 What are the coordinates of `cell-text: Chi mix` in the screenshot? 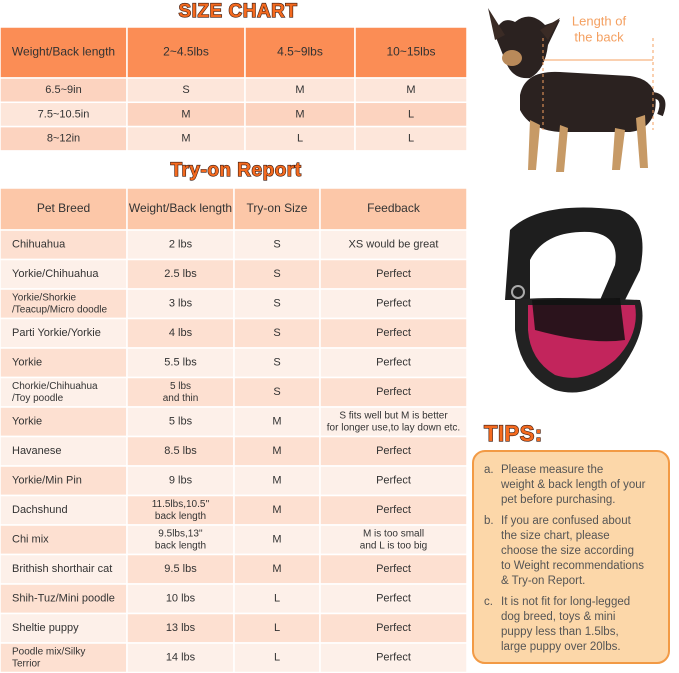 It's located at (30, 540).